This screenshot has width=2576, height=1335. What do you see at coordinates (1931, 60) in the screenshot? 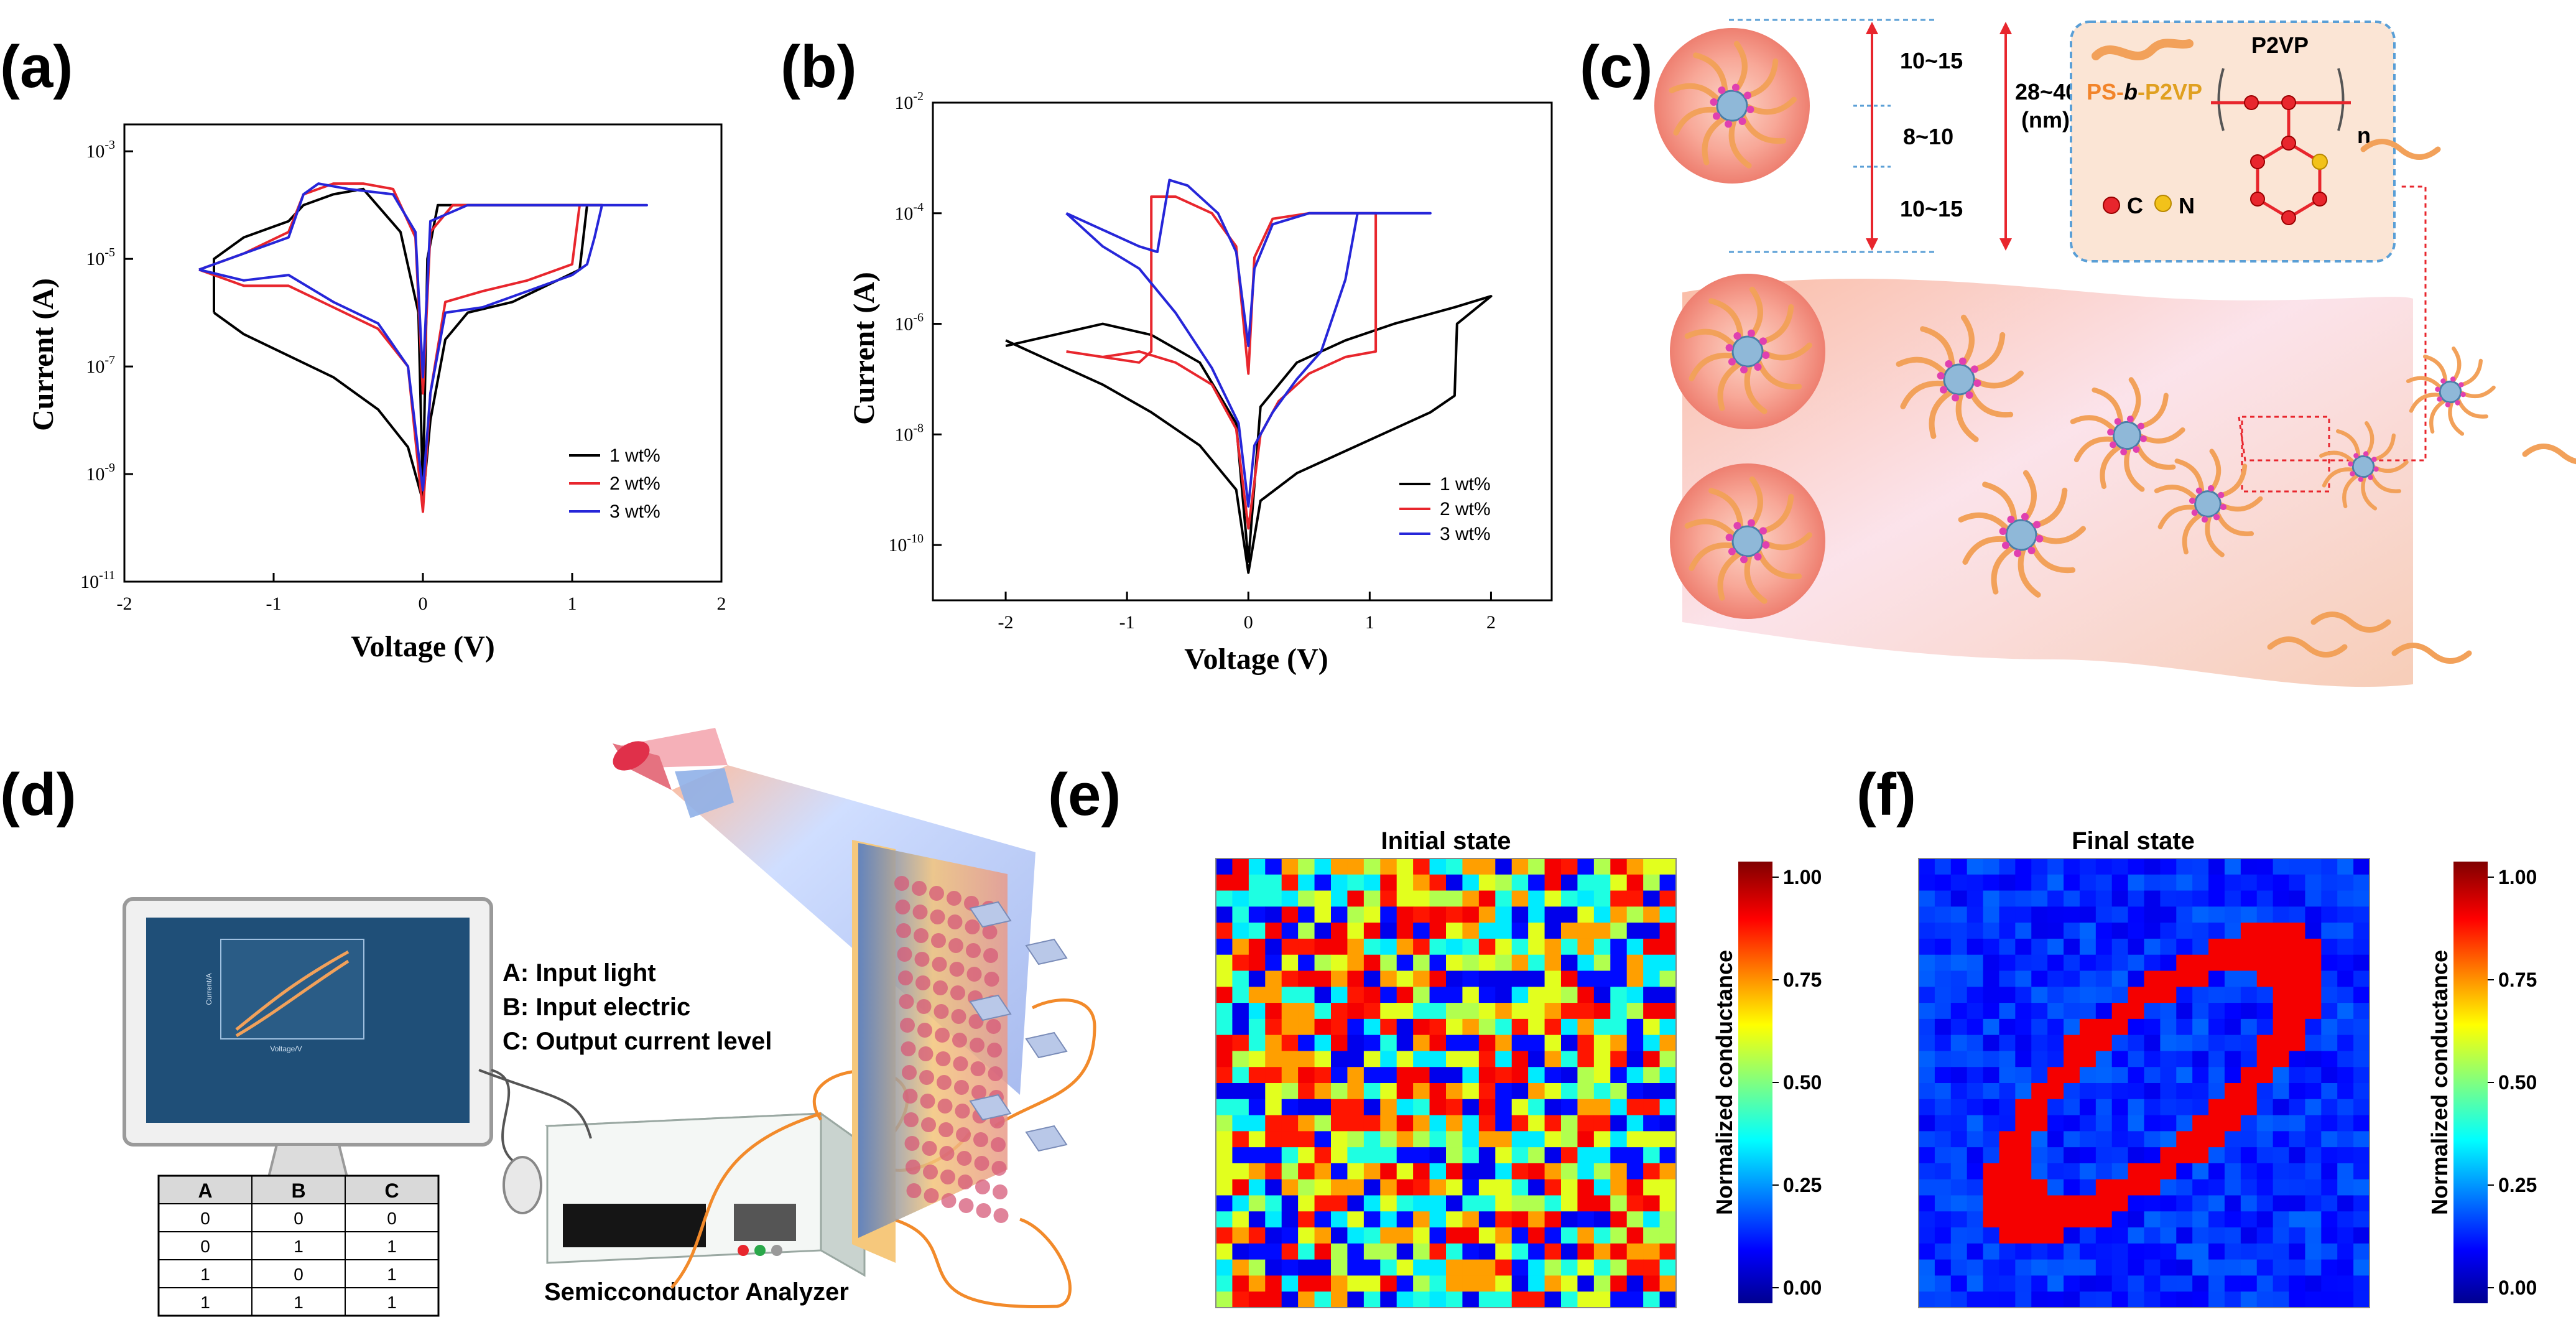
I see `dim-label-shell-top: 10~15` at bounding box center [1931, 60].